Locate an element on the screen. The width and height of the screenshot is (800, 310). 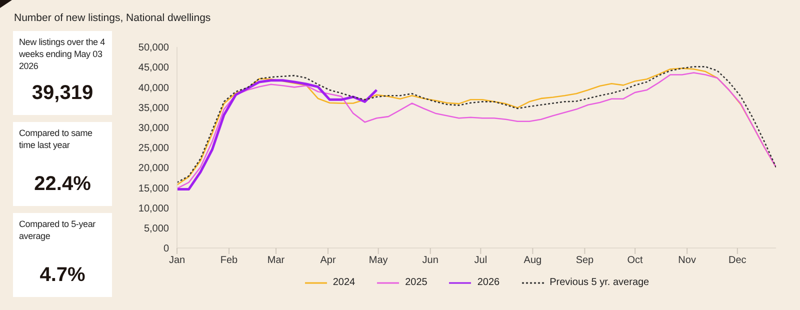
legend-label: 2026 is located at coordinates (488, 282).